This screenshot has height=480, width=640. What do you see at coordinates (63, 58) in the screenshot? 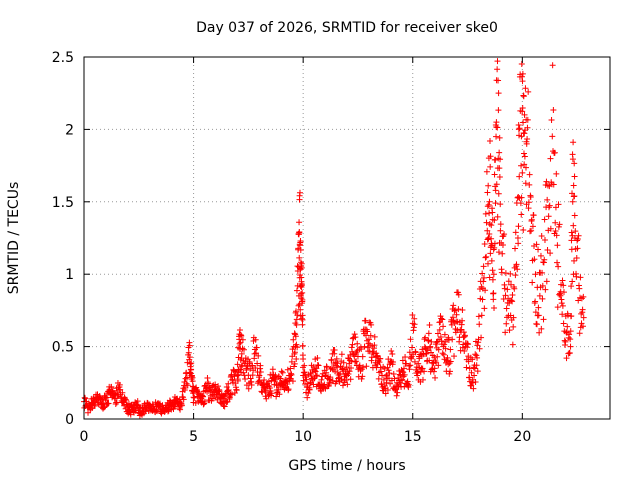
I see `y-tick-label: 2.5` at bounding box center [63, 58].